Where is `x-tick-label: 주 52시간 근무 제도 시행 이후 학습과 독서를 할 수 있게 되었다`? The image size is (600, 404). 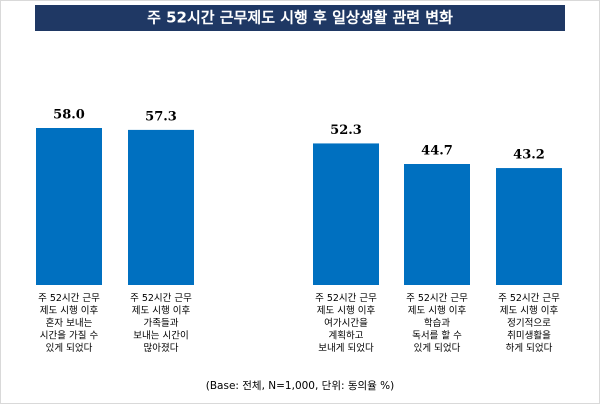
x-tick-label: 주 52시간 근무 제도 시행 이후 학습과 독서를 할 수 있게 되었다 is located at coordinates (437, 323).